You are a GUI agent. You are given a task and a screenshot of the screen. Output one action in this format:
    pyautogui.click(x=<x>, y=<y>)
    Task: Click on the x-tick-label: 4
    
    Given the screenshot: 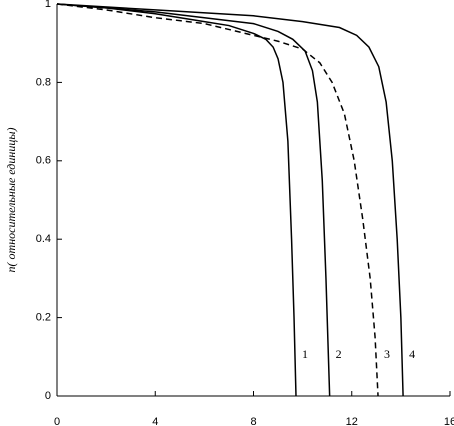 What is the action you would take?
    pyautogui.click(x=155, y=421)
    